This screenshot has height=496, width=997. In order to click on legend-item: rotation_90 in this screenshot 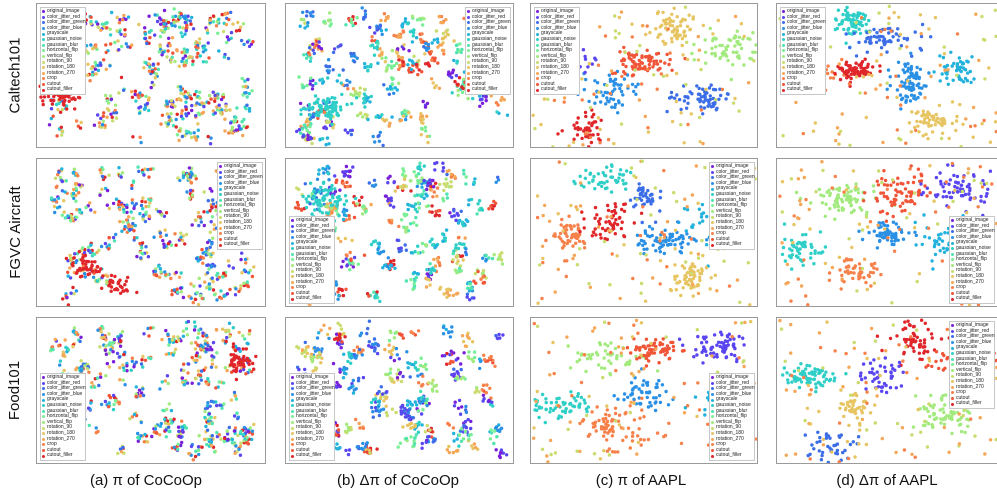, I will do `click(239, 217)`.